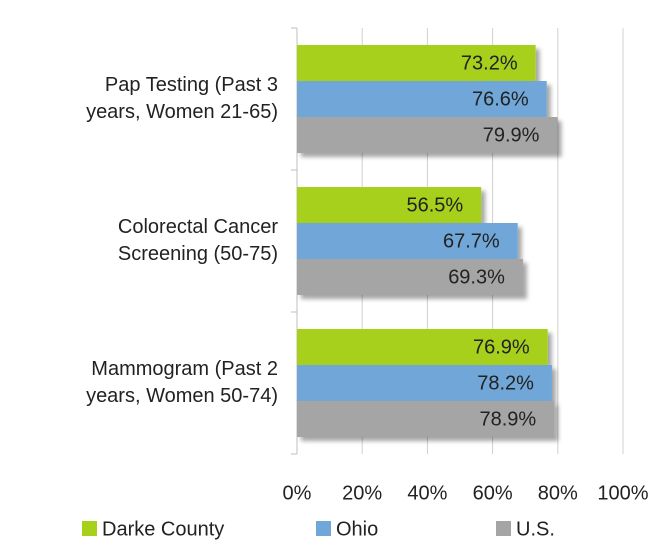 The height and width of the screenshot is (546, 657). Describe the element at coordinates (357, 529) in the screenshot. I see `legend-label: Ohio` at that location.